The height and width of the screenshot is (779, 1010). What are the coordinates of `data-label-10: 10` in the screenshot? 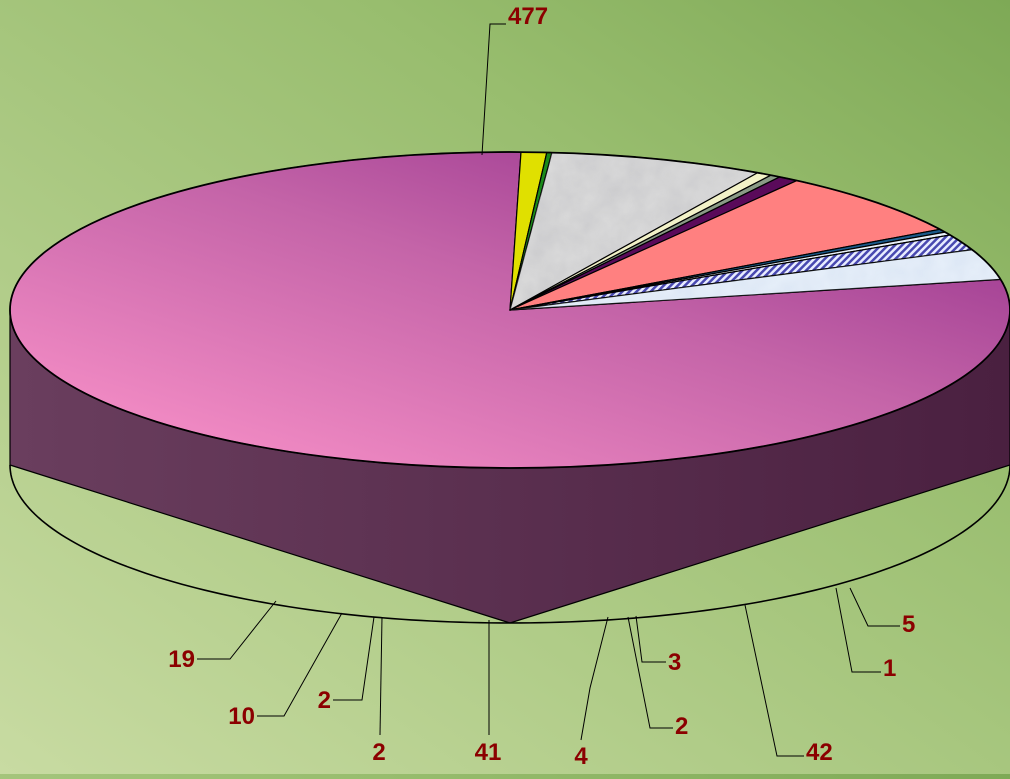 It's located at (241, 716).